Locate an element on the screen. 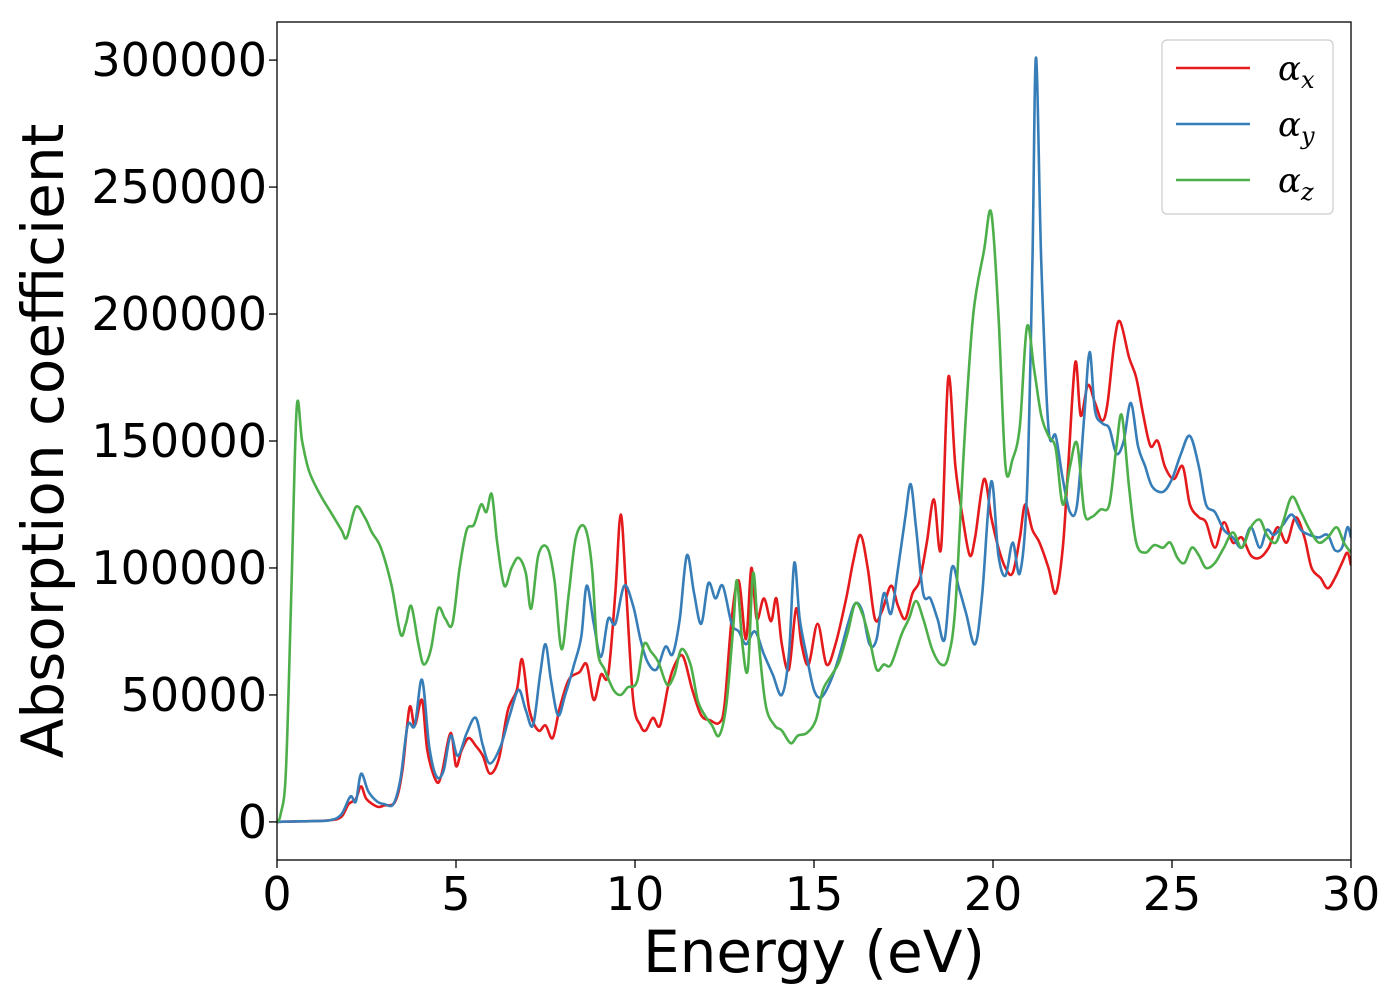 The image size is (1400, 1000). x-tick-label: 10 is located at coordinates (635, 894).